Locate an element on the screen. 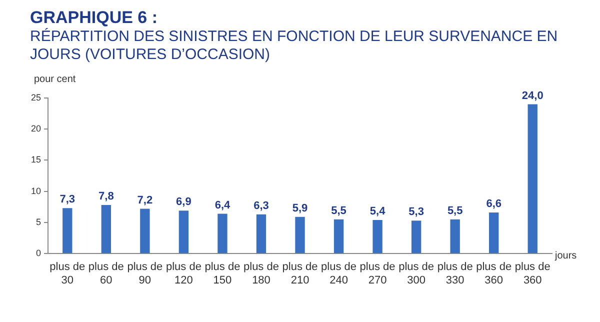  data-label: 24,0 is located at coordinates (533, 96).